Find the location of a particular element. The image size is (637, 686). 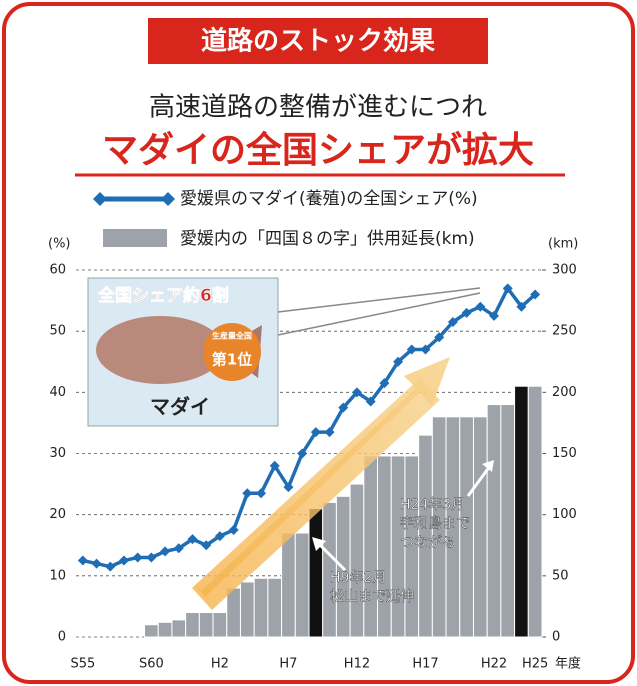

chart-subtitle: マダイの全国シェアが拡大 is located at coordinates (318, 150).